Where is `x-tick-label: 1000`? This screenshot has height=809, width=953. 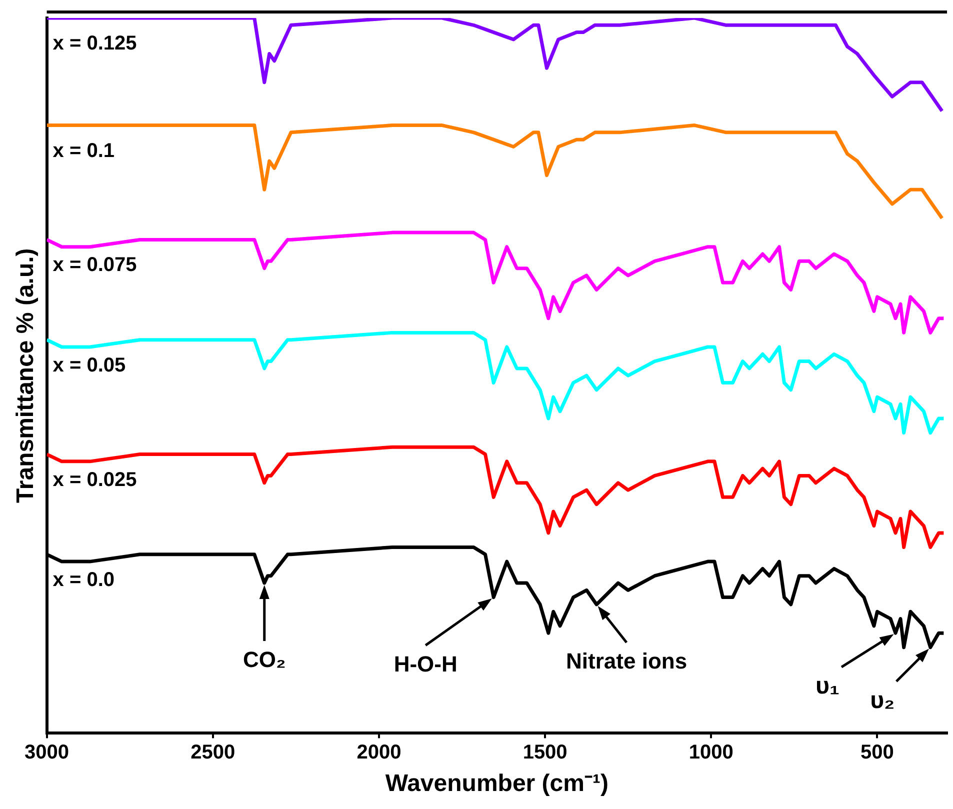 x-tick-label: 1000 is located at coordinates (711, 753).